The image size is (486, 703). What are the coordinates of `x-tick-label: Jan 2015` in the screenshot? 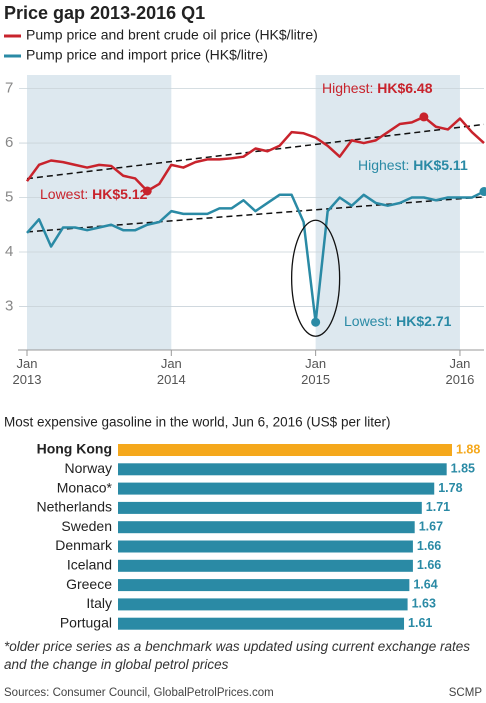 It's located at (316, 371).